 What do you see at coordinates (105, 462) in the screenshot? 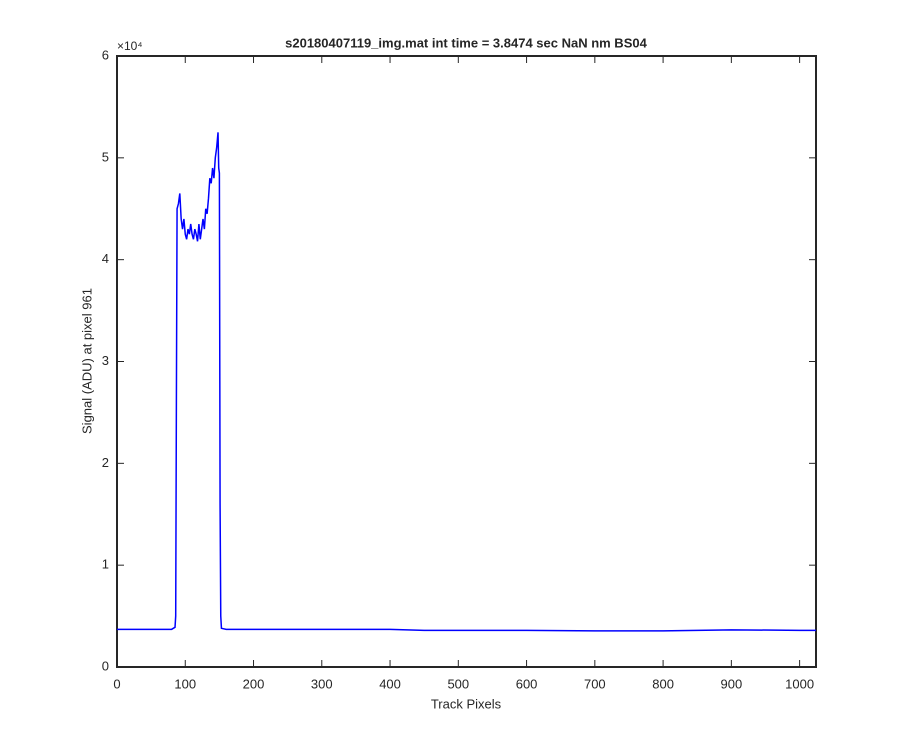
I see `y-tick-label: 2` at bounding box center [105, 462].